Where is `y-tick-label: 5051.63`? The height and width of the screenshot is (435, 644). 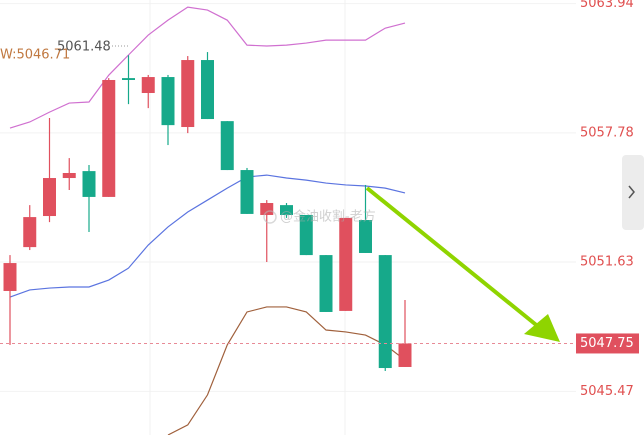 y-tick-label: 5051.63 is located at coordinates (607, 262).